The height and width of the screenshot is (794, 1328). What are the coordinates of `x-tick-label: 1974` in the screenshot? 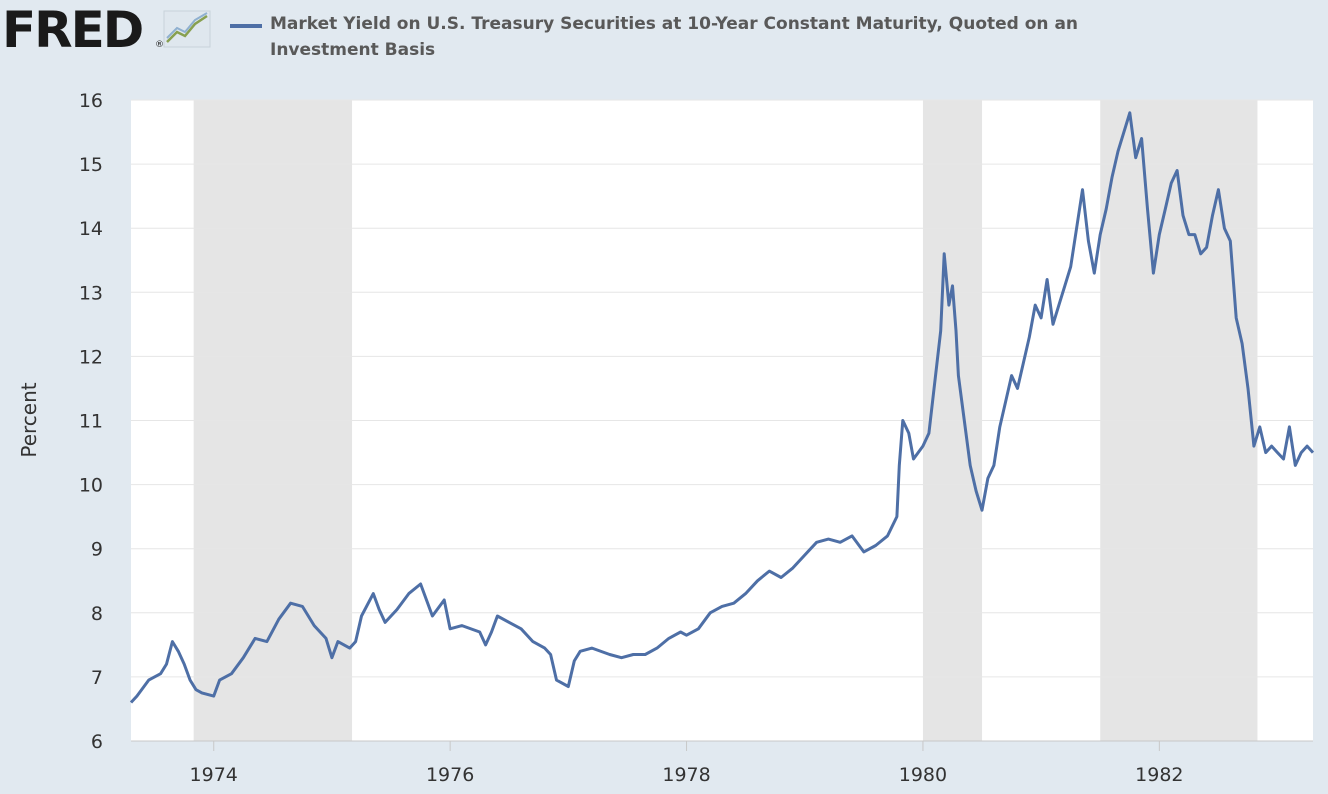 It's located at (214, 775).